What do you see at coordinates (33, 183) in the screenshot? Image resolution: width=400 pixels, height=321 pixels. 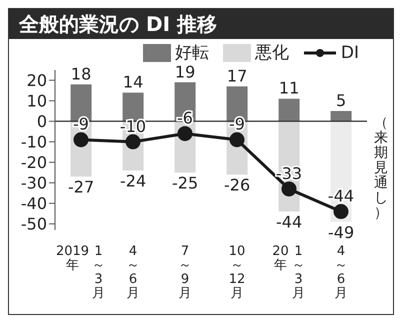 I see `y-tick-label: -30` at bounding box center [33, 183].